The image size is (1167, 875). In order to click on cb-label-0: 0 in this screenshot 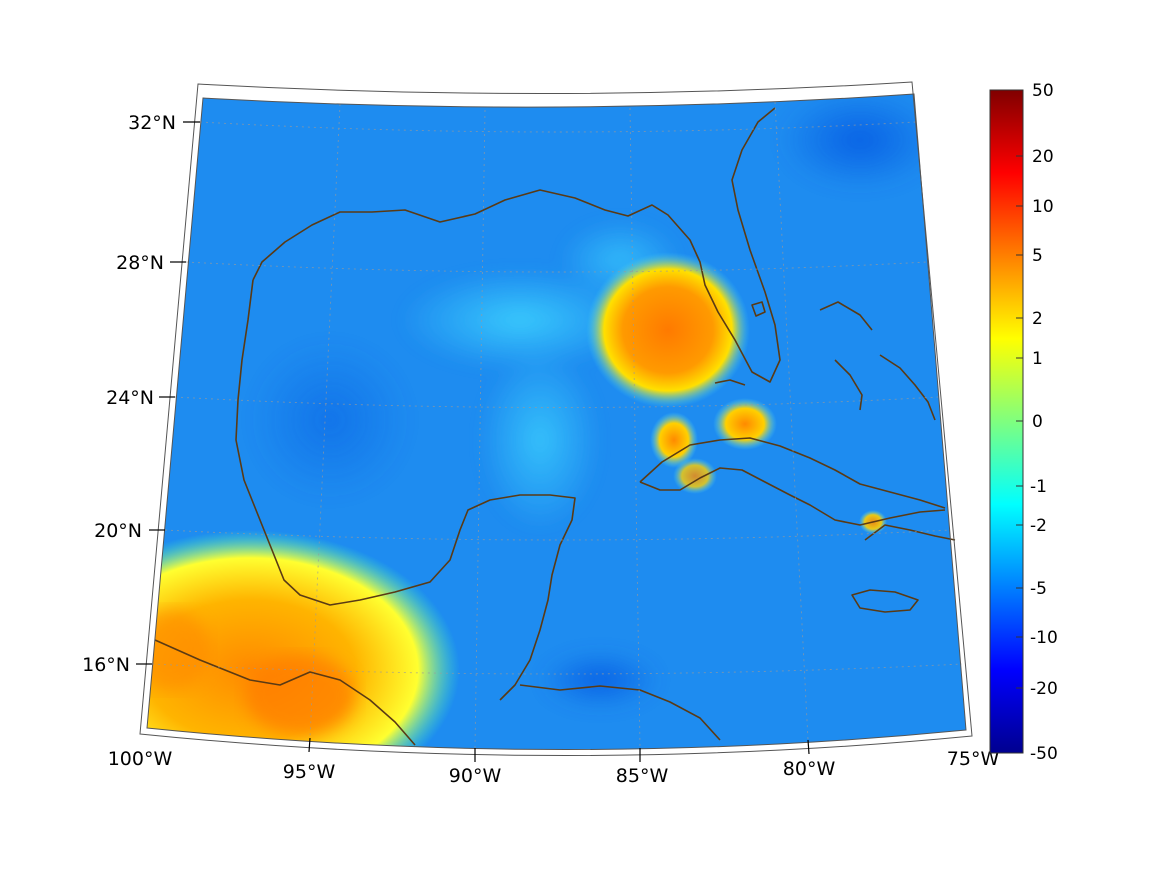, I will do `click(1037, 422)`.